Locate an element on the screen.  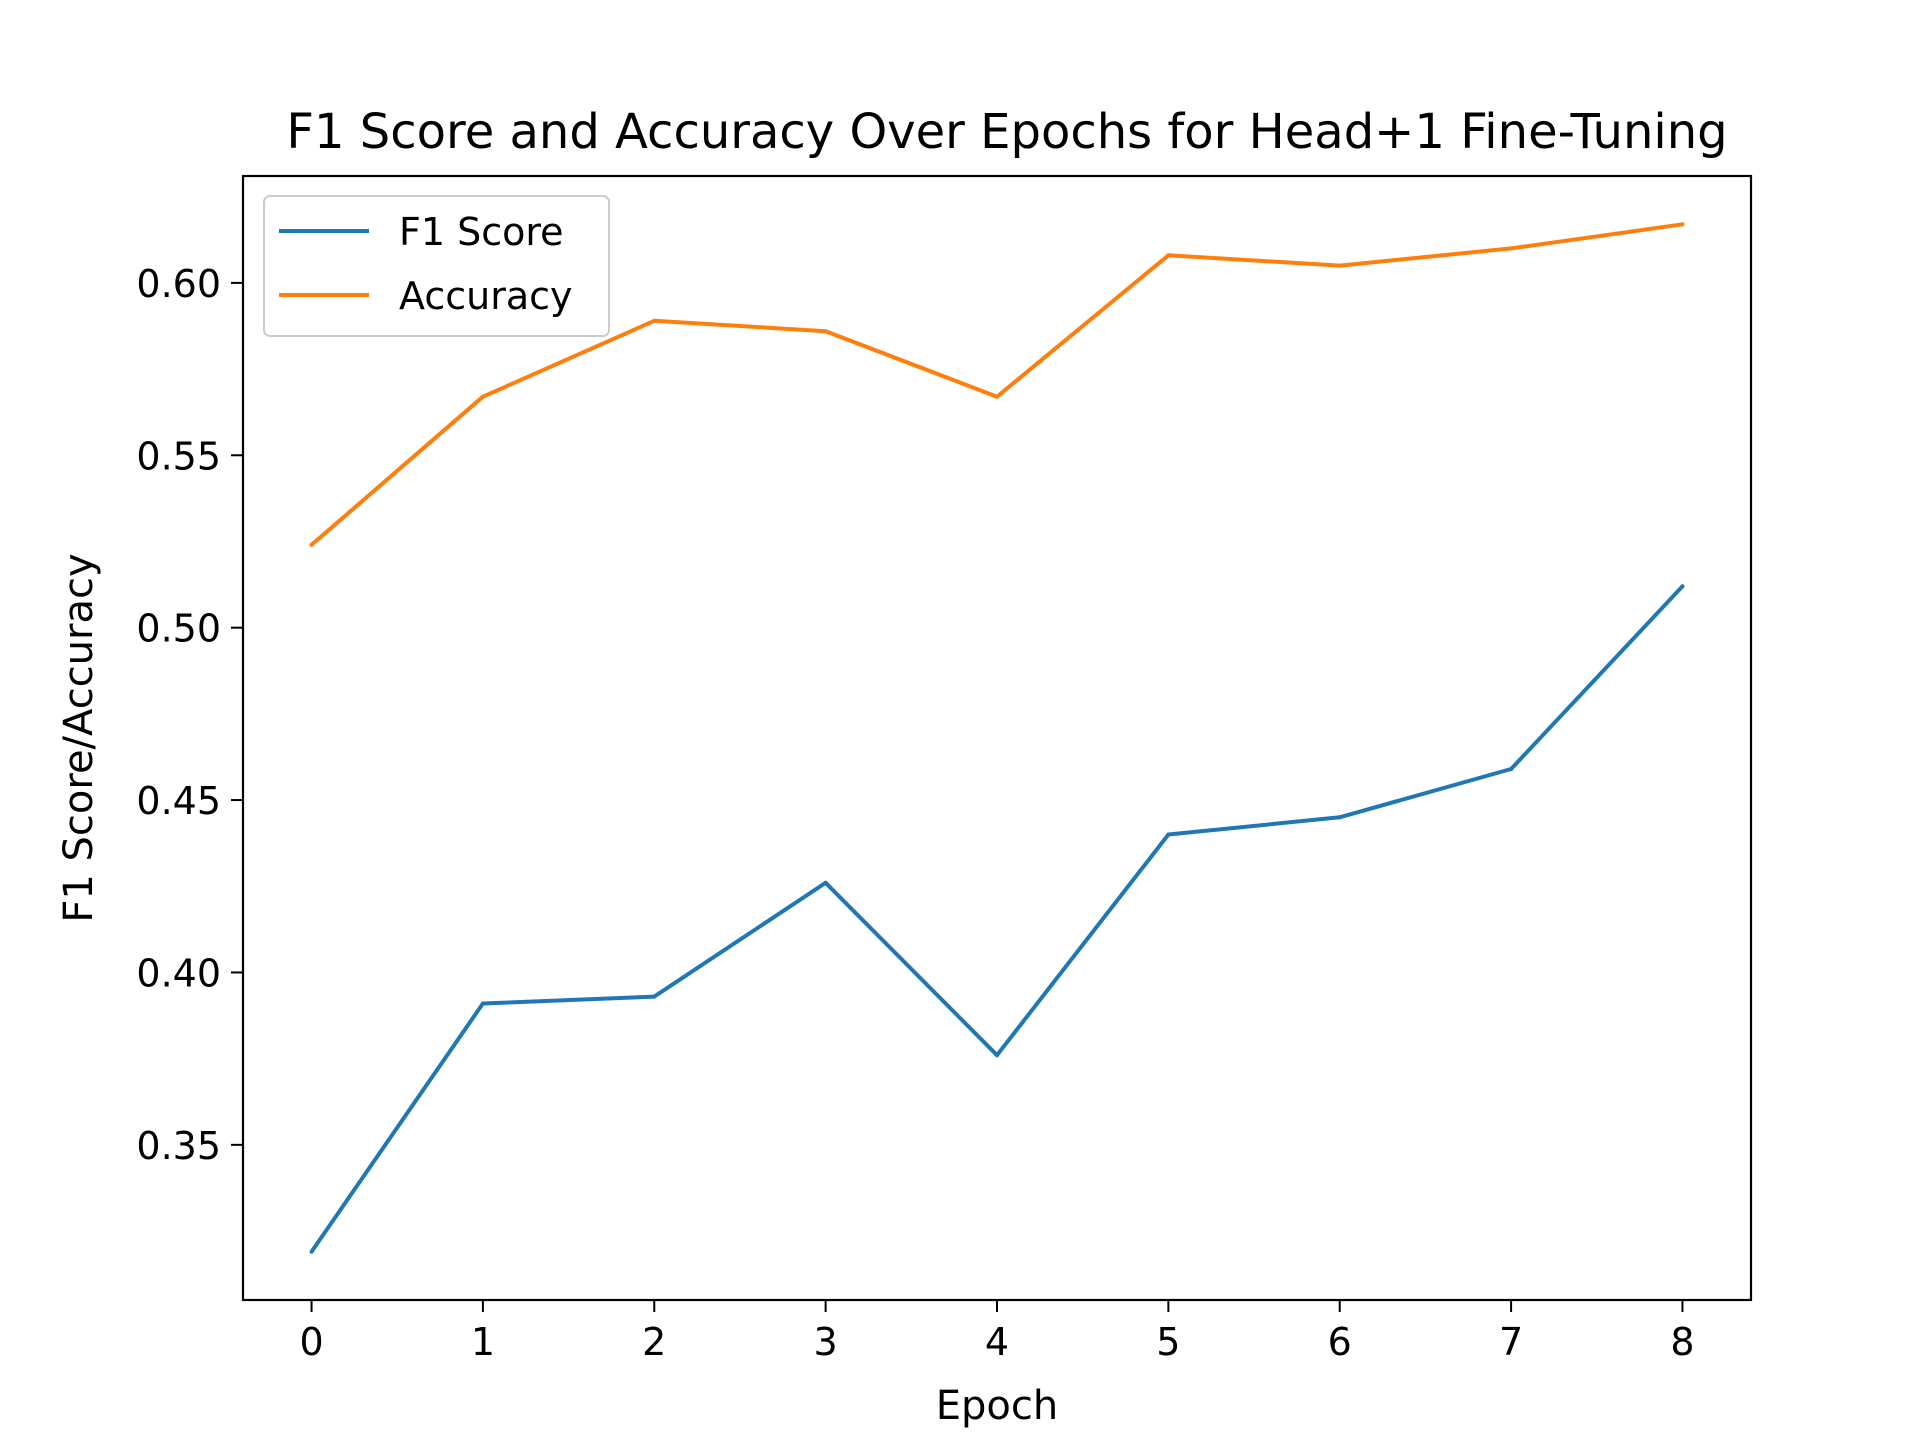
x-tick-label: 1 is located at coordinates (483, 1342).